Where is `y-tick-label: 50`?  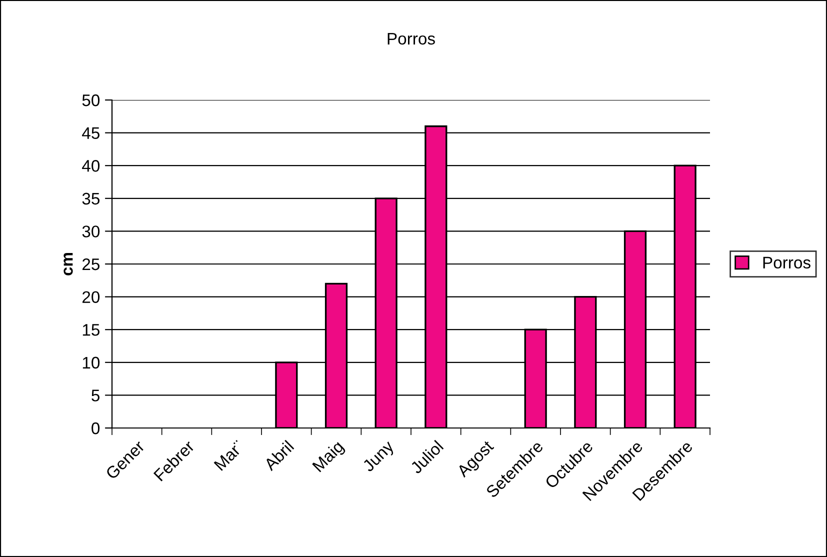
y-tick-label: 50 is located at coordinates (91, 100).